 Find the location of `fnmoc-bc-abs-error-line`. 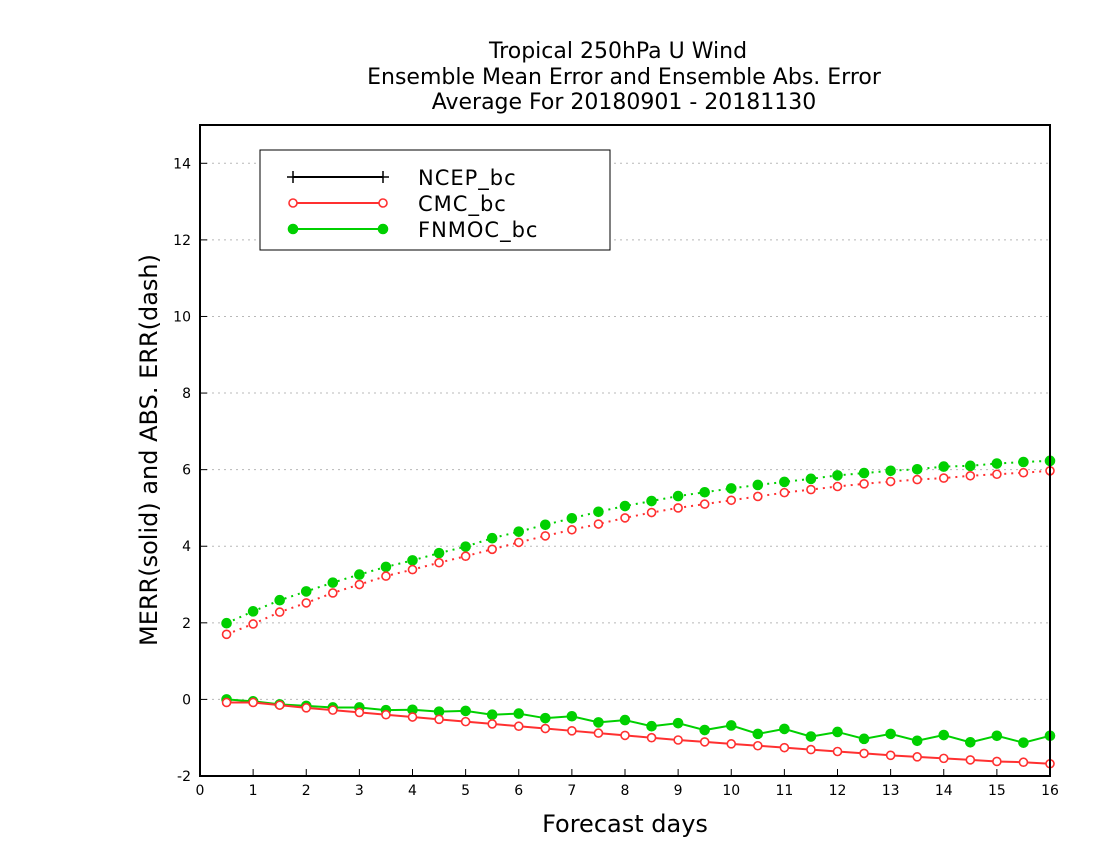

fnmoc-bc-abs-error-line is located at coordinates (638, 542).